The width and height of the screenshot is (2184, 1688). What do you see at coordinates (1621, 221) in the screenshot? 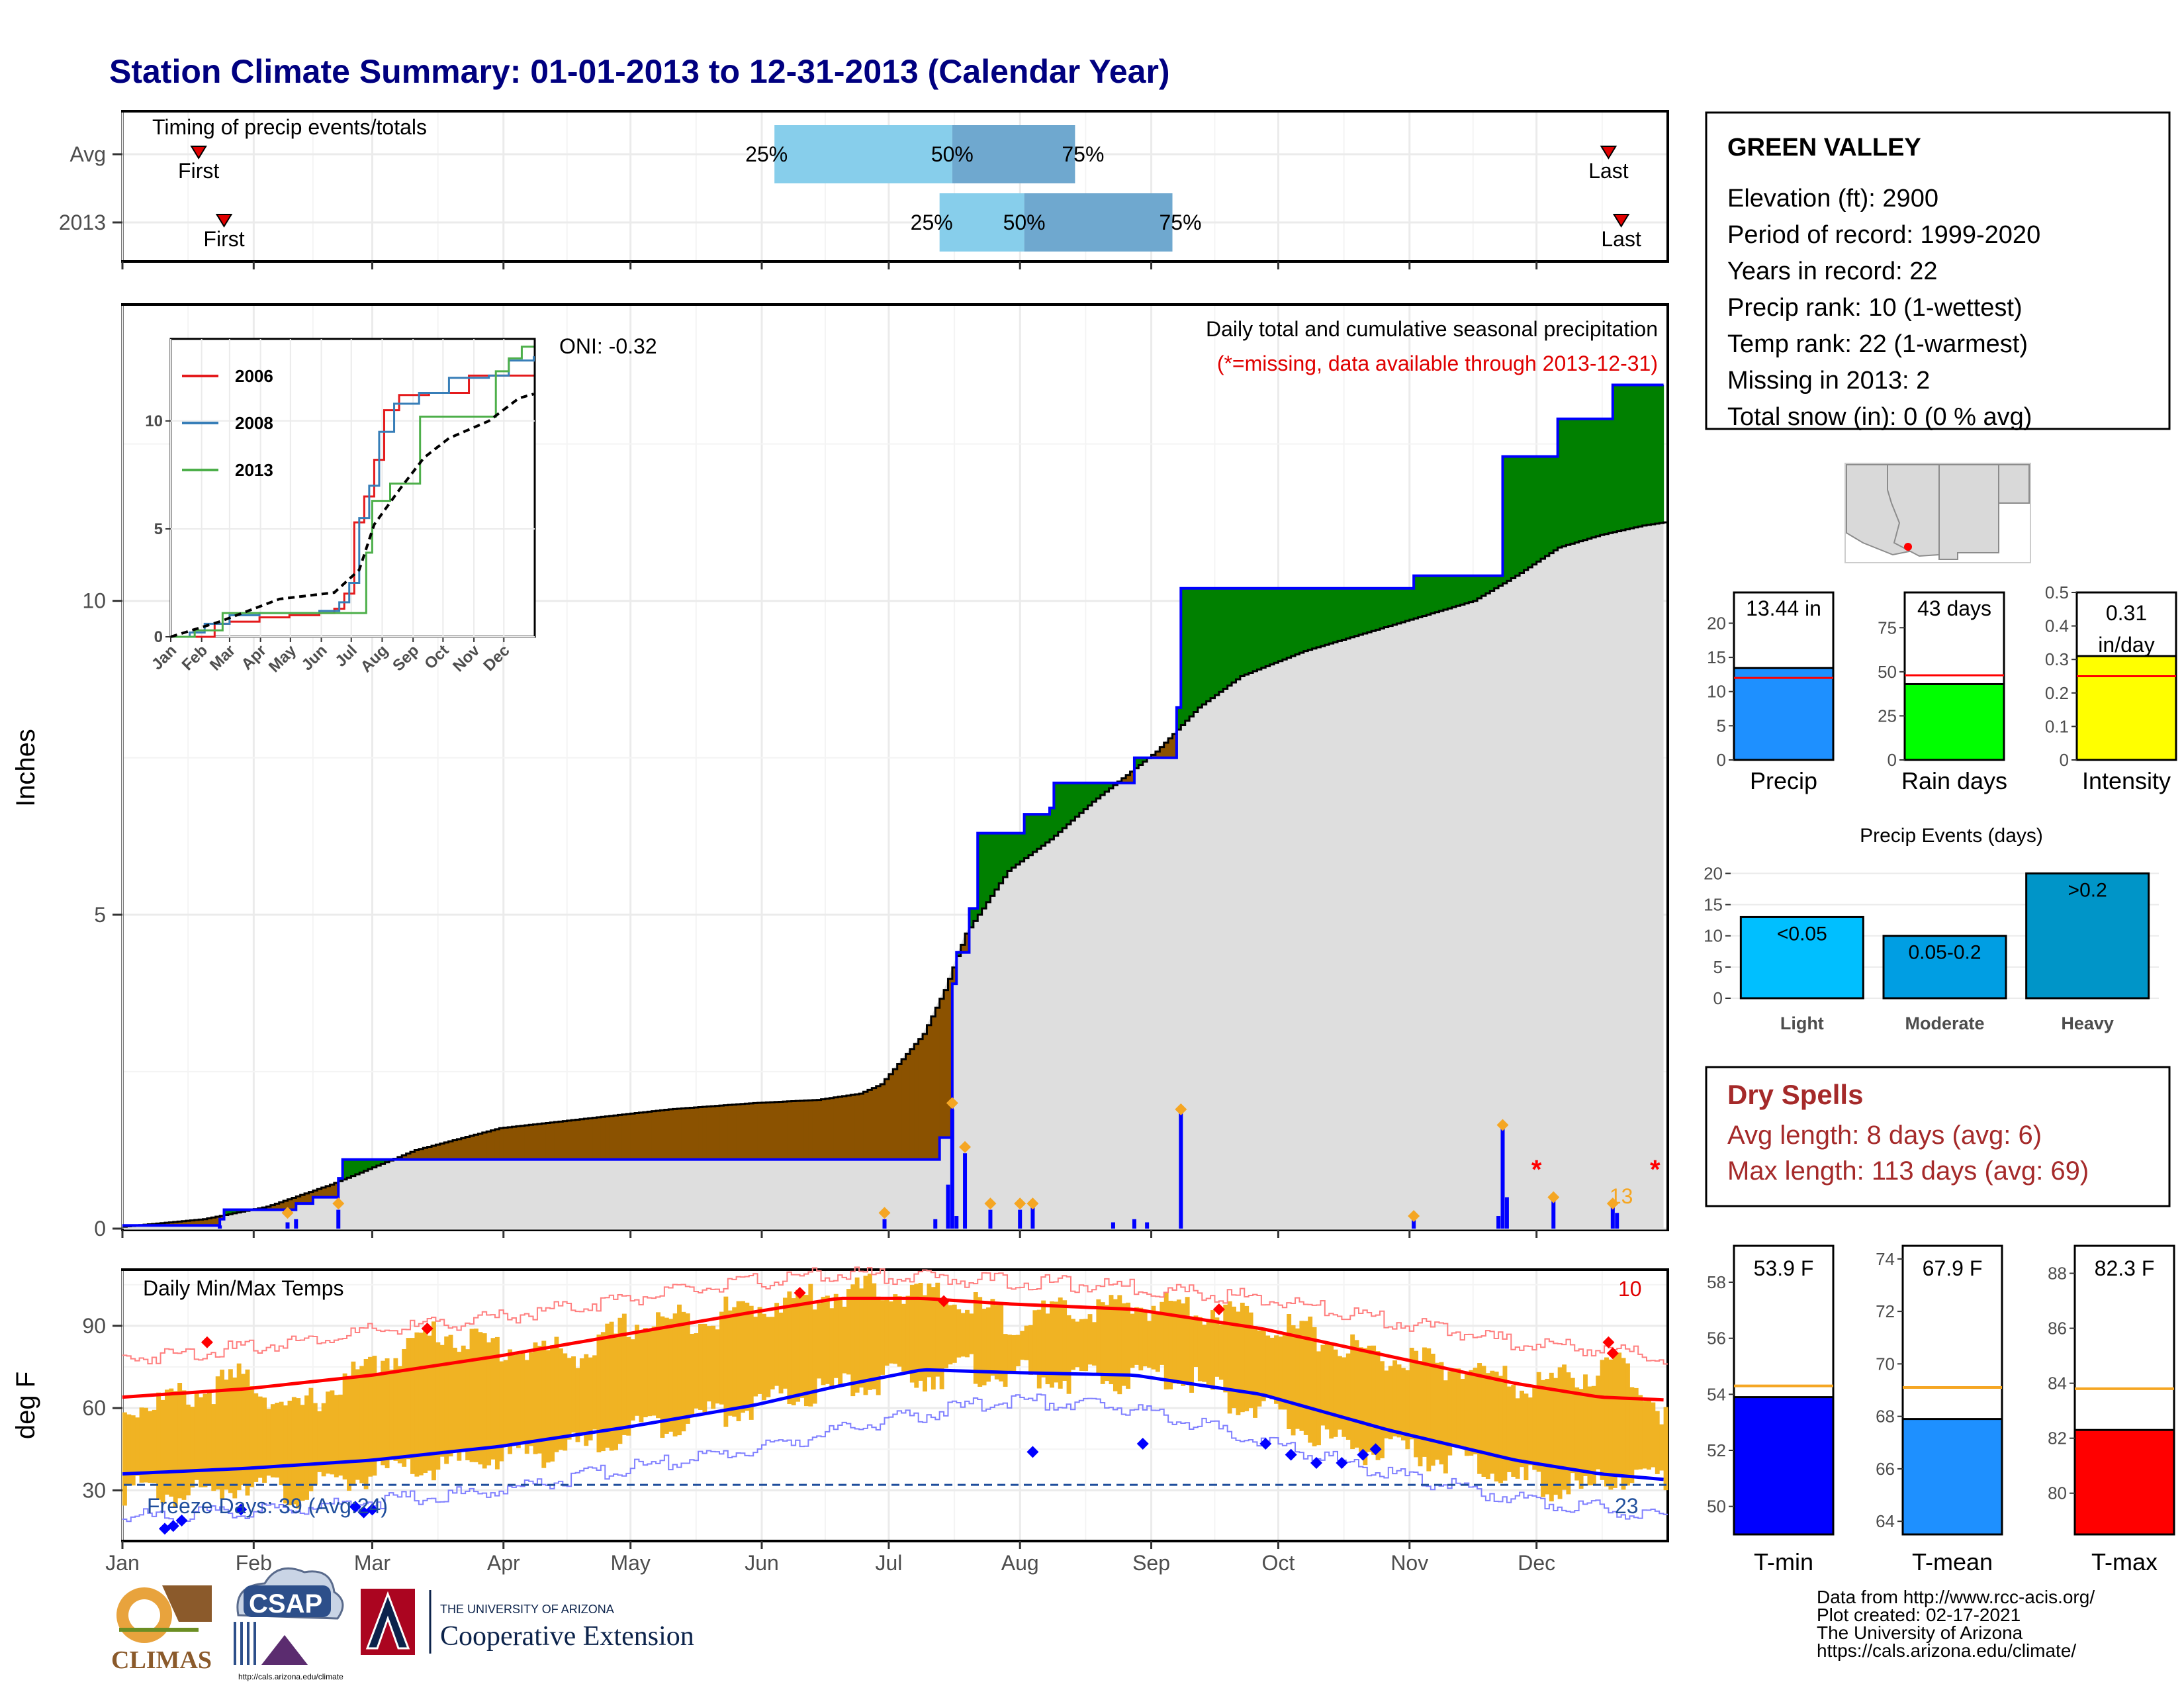
I see `last-event-marker` at bounding box center [1621, 221].